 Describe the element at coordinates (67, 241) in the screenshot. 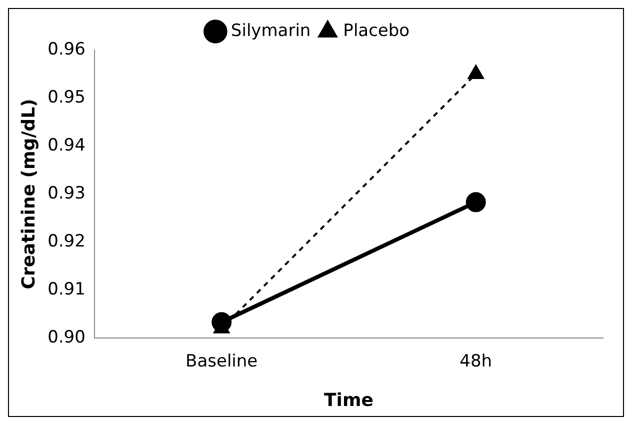

I see `y-tick-label: 0.92` at that location.